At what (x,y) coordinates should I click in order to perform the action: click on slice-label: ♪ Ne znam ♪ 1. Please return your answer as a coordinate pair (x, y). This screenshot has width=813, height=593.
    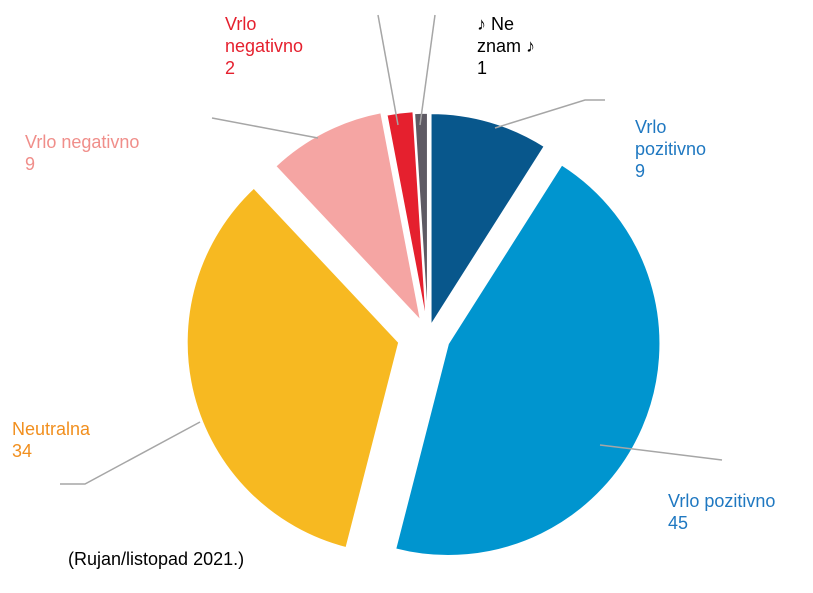
    Looking at the image, I should click on (512, 46).